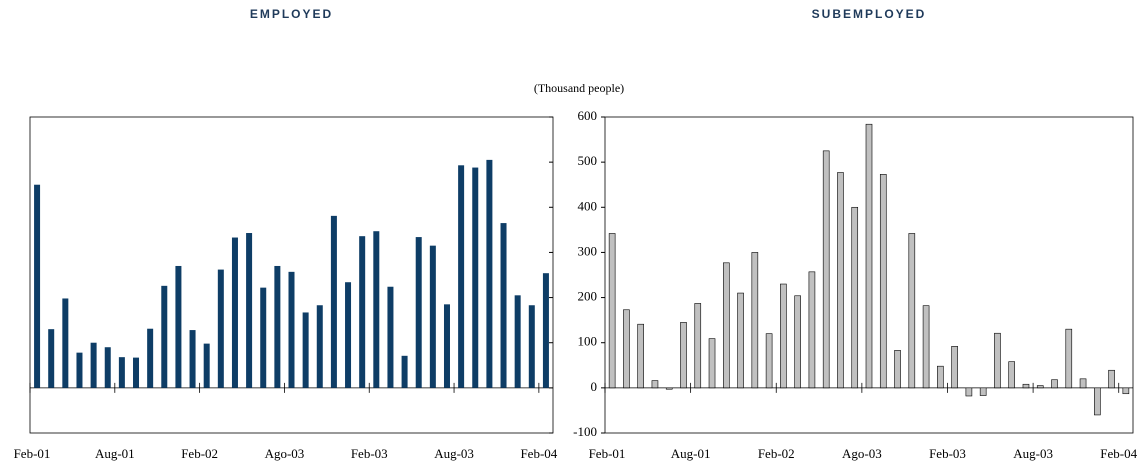  What do you see at coordinates (588, 341) in the screenshot?
I see `y-tick-label: 100` at bounding box center [588, 341].